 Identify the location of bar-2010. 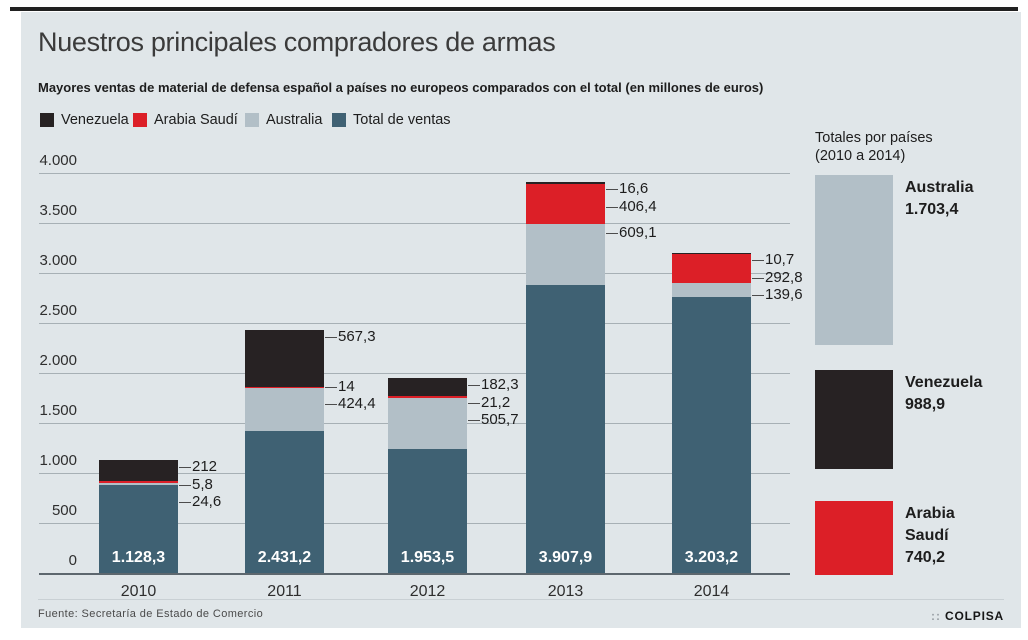
(138, 516).